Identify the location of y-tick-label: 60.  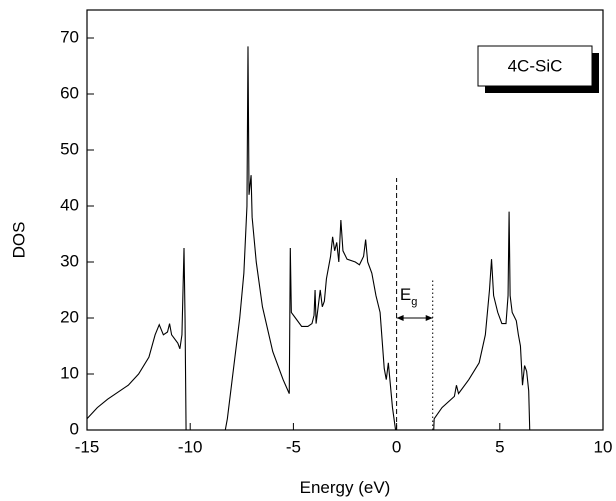
(69, 92).